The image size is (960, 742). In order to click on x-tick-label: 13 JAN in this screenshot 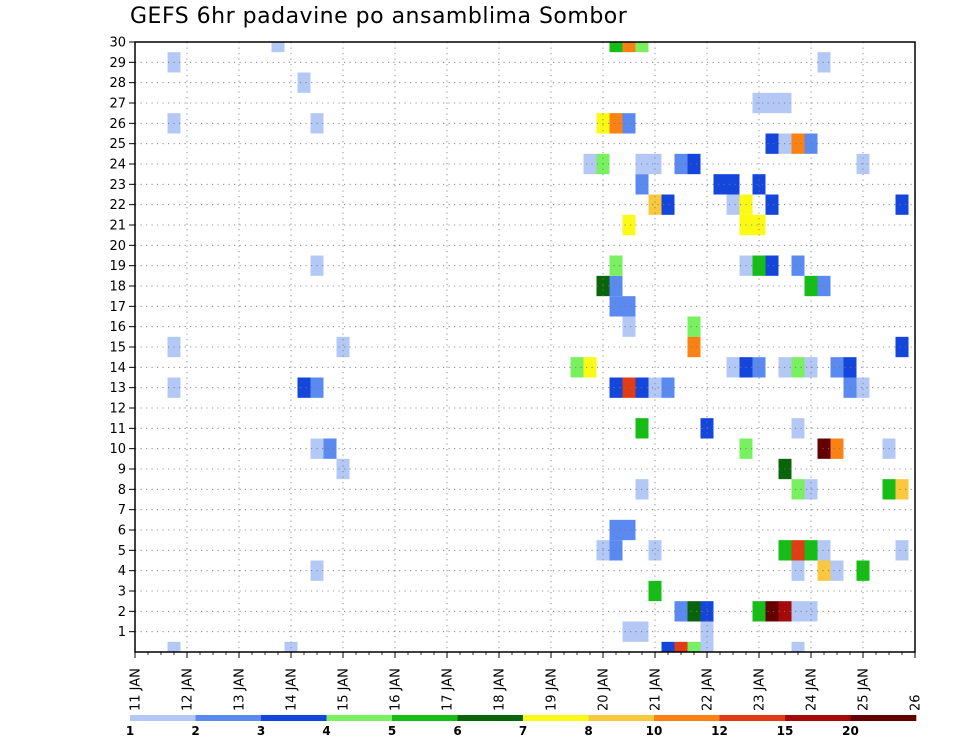, I will do `click(240, 689)`.